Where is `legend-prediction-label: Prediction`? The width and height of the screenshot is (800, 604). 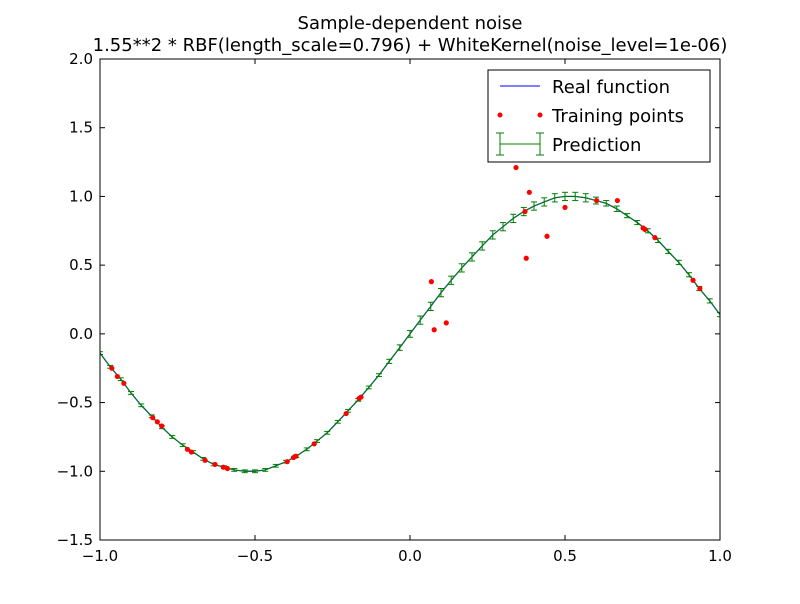 legend-prediction-label: Prediction is located at coordinates (596, 145).